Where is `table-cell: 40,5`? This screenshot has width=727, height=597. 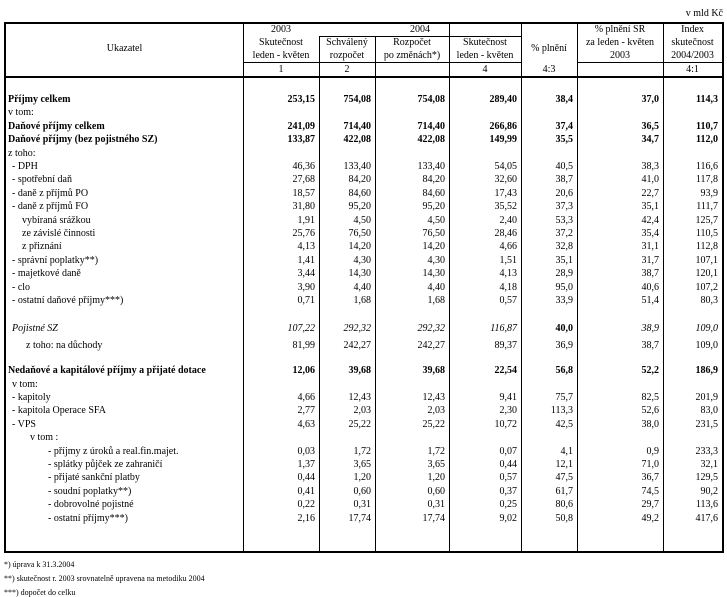
table-cell: 40,5 is located at coordinates (564, 166).